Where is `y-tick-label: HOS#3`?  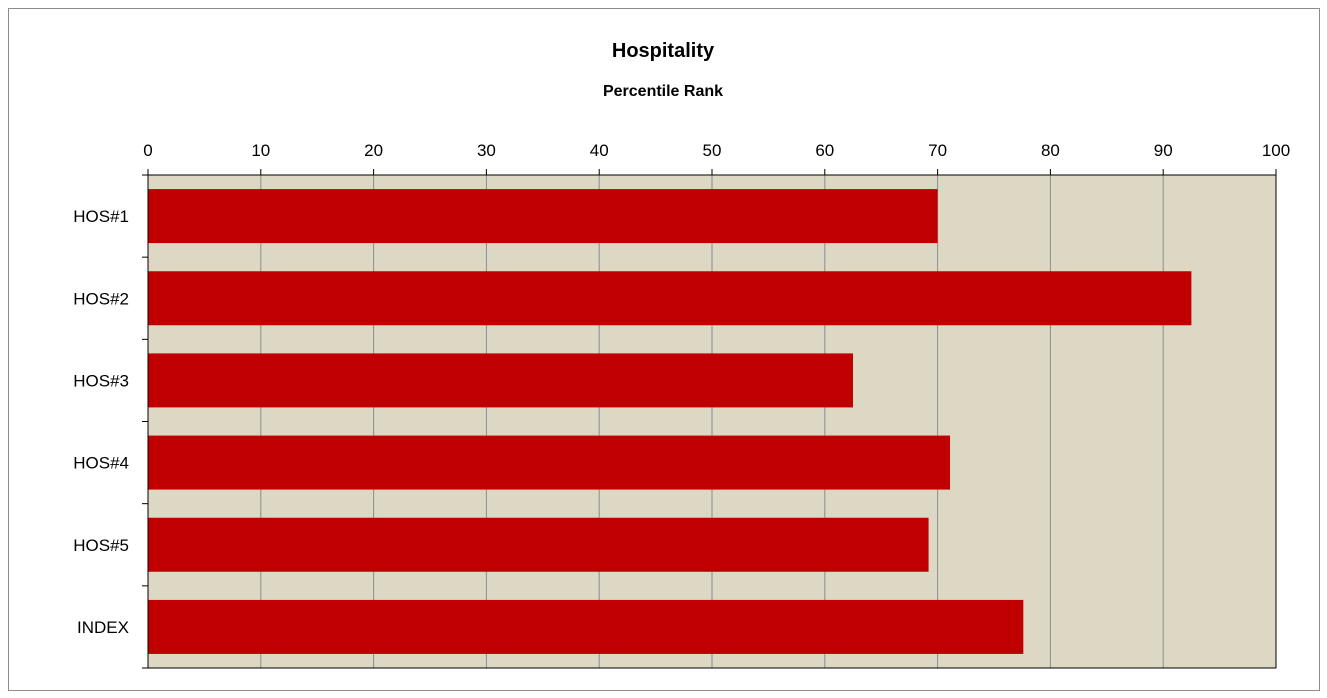
y-tick-label: HOS#3 is located at coordinates (101, 380).